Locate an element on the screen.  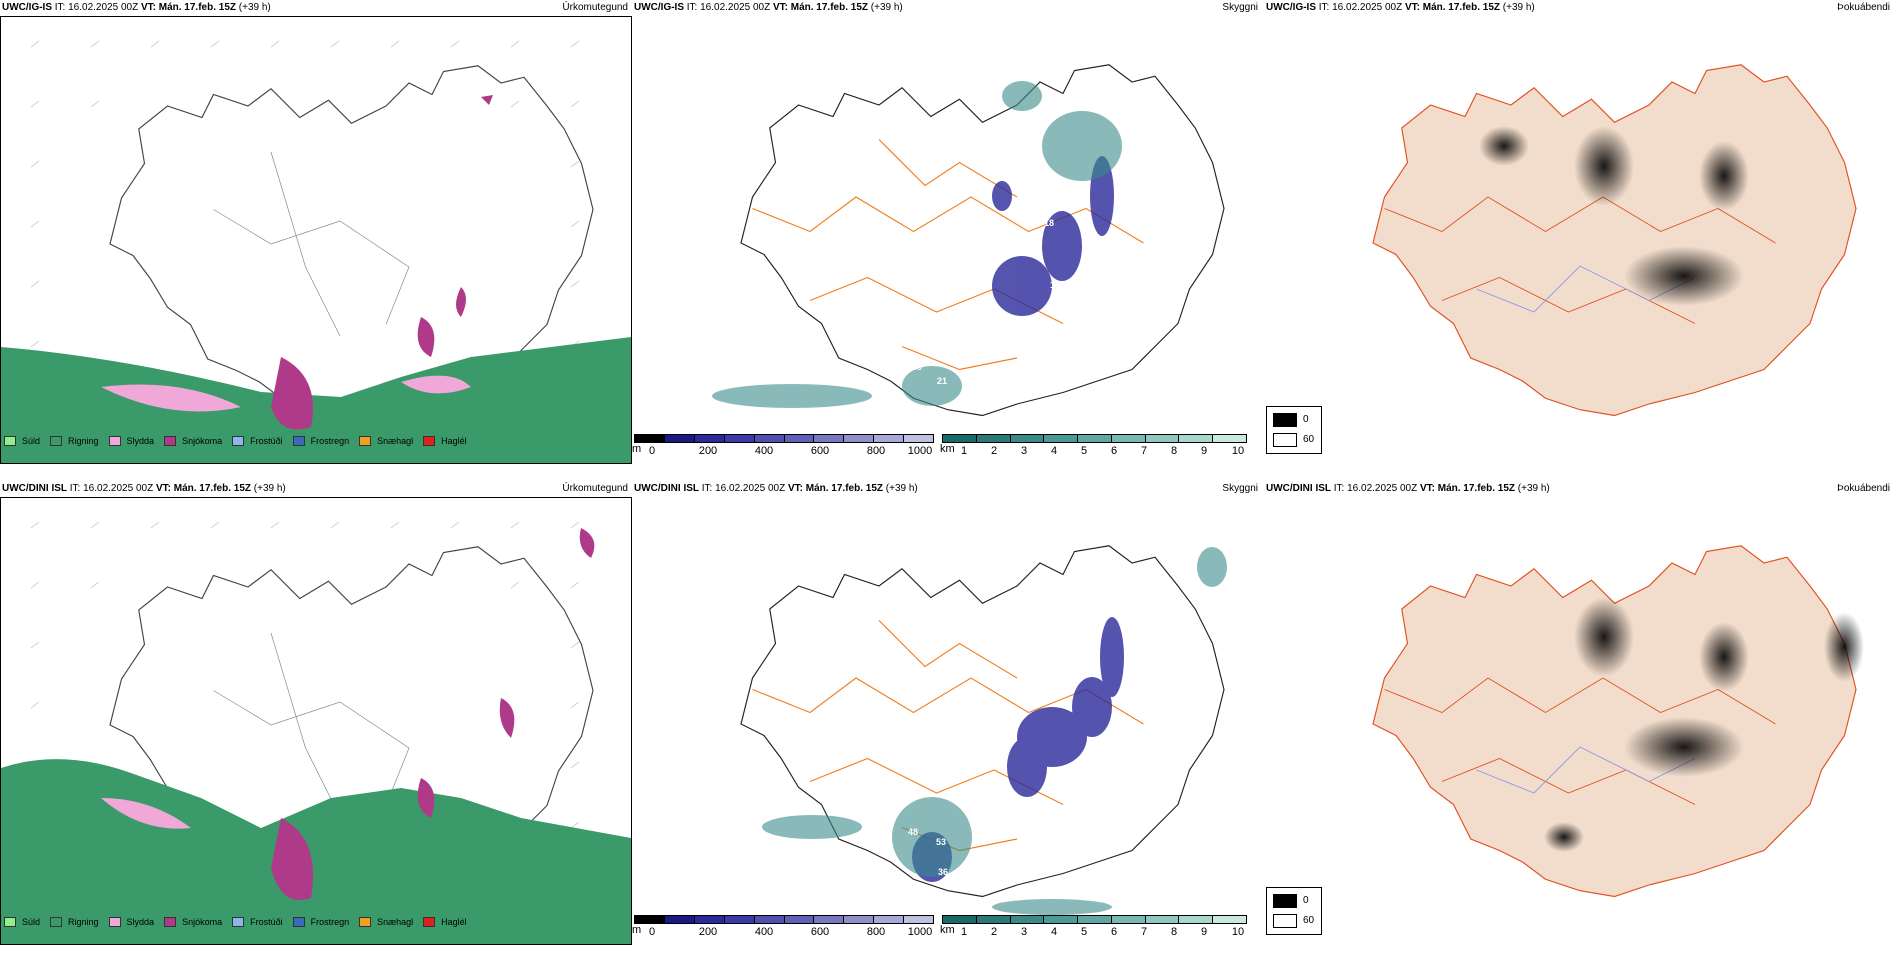
cover-number: 94 is located at coordinates (1093, 754).